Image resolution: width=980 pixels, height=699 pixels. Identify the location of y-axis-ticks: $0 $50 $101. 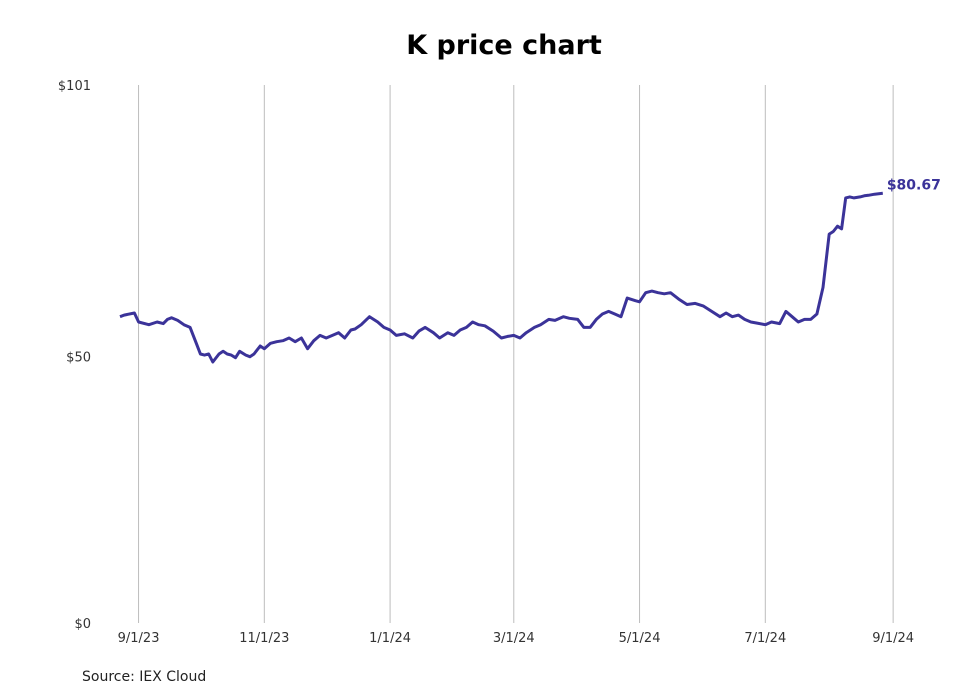
(74, 355).